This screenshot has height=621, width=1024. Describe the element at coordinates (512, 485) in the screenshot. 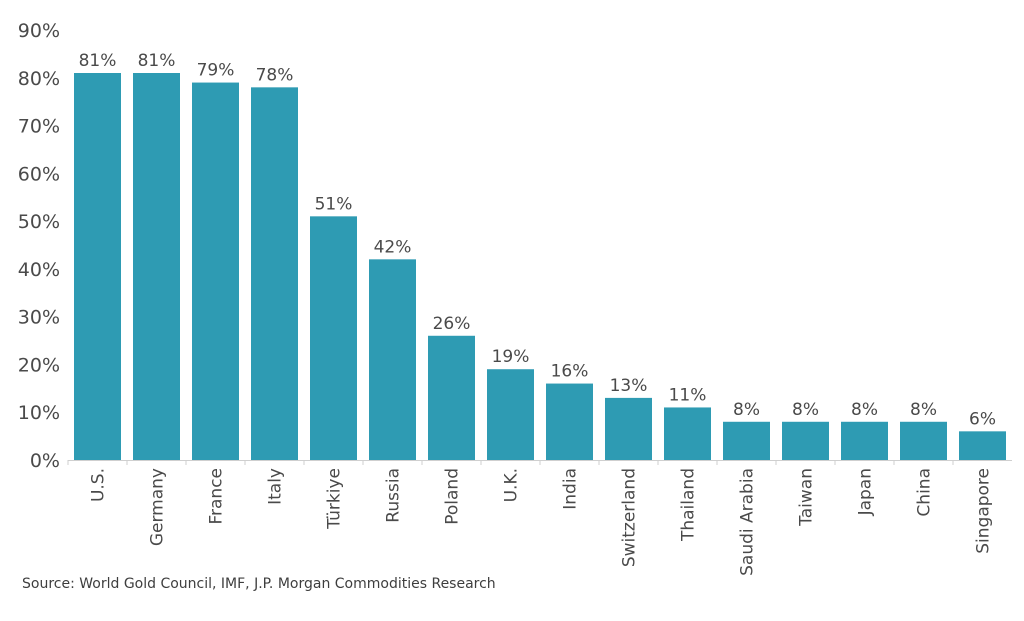

I see `x-tick-label: U.K.` at that location.